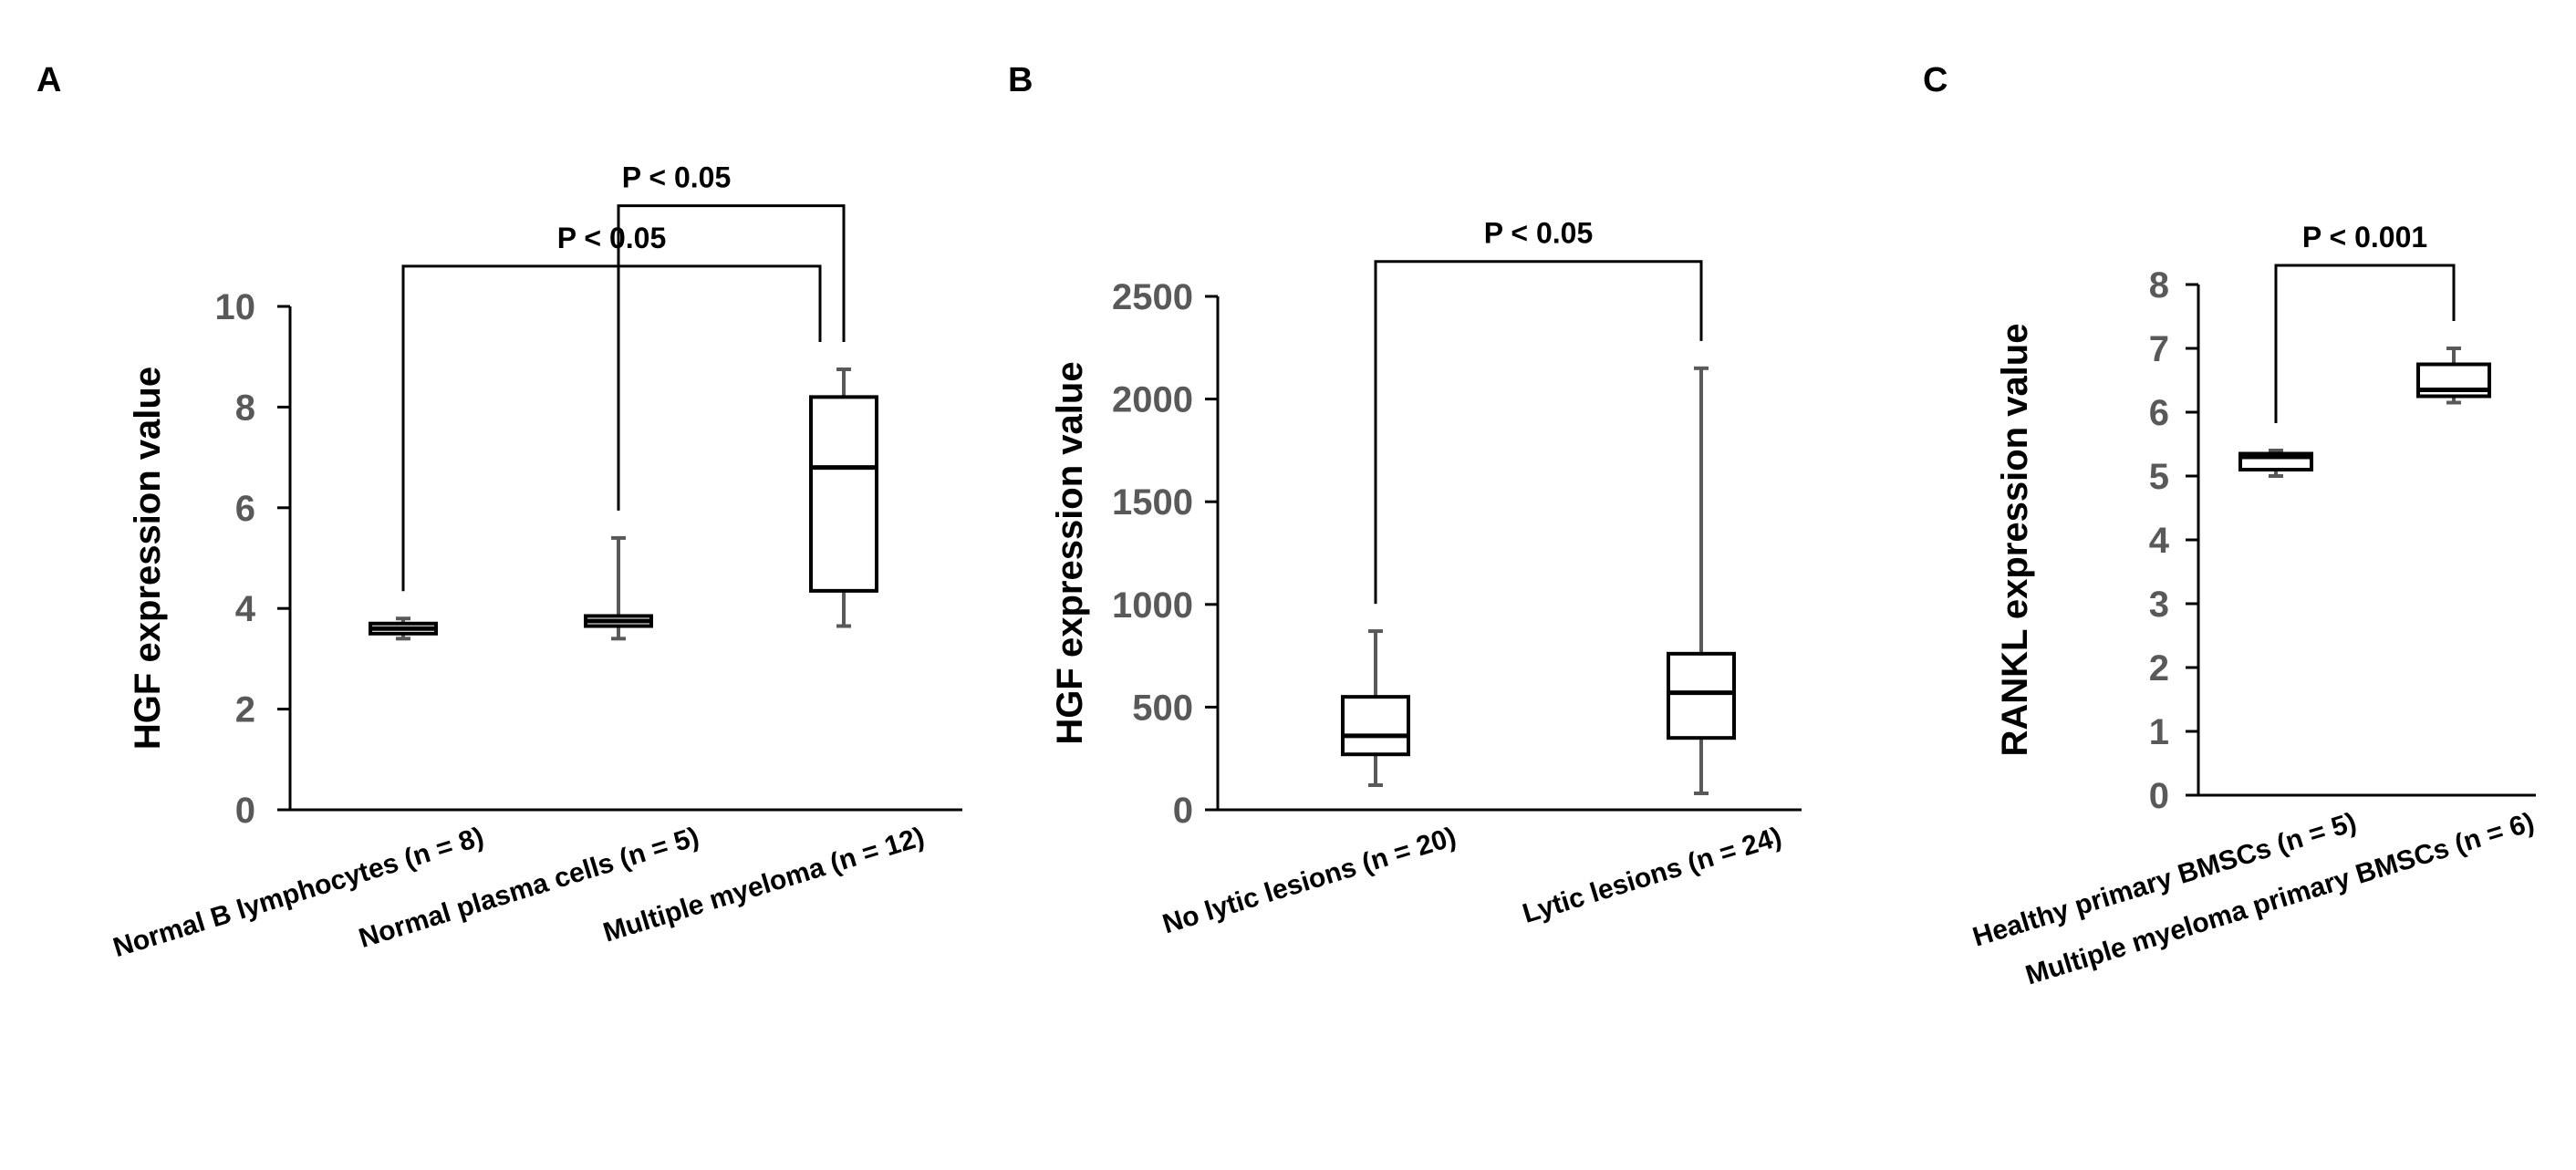 The height and width of the screenshot is (1170, 2576). I want to click on y-tick-label: 2000, so click(1152, 400).